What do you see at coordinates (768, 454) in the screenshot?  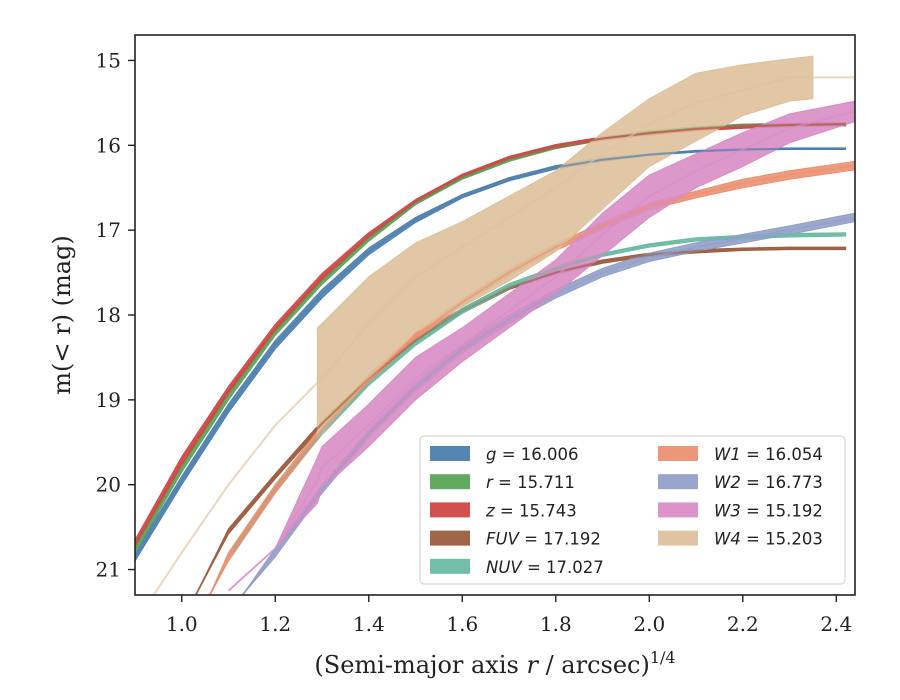 I see `legend-label-w1: W1 = 16.054` at bounding box center [768, 454].